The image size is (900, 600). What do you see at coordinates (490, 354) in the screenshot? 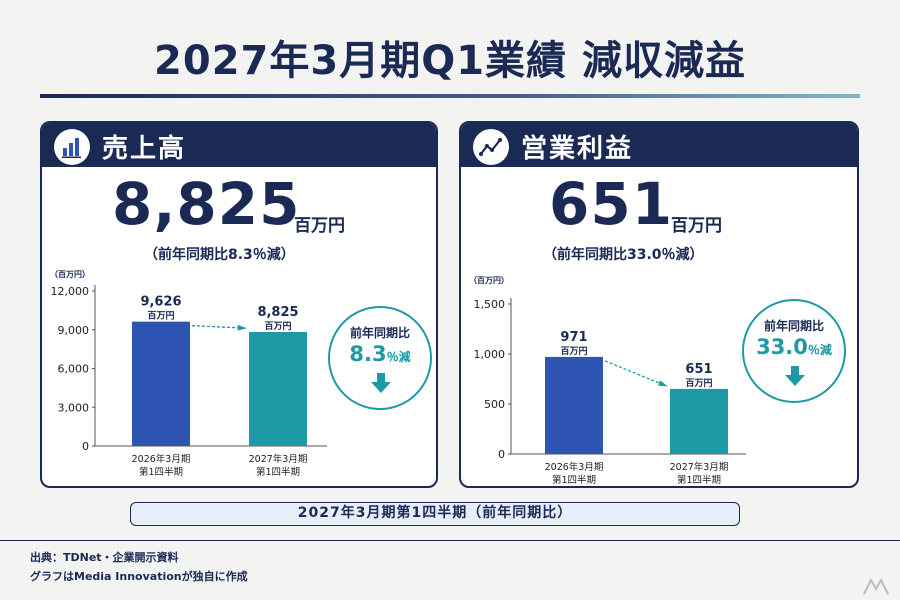
I see `profit-y-tick-label: 1,000` at bounding box center [490, 354].